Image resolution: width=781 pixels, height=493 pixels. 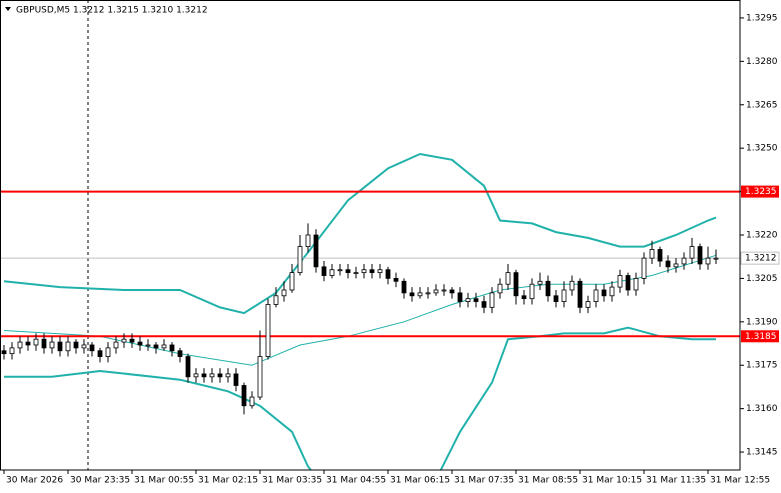 I want to click on level-label-box, so click(x=760, y=336).